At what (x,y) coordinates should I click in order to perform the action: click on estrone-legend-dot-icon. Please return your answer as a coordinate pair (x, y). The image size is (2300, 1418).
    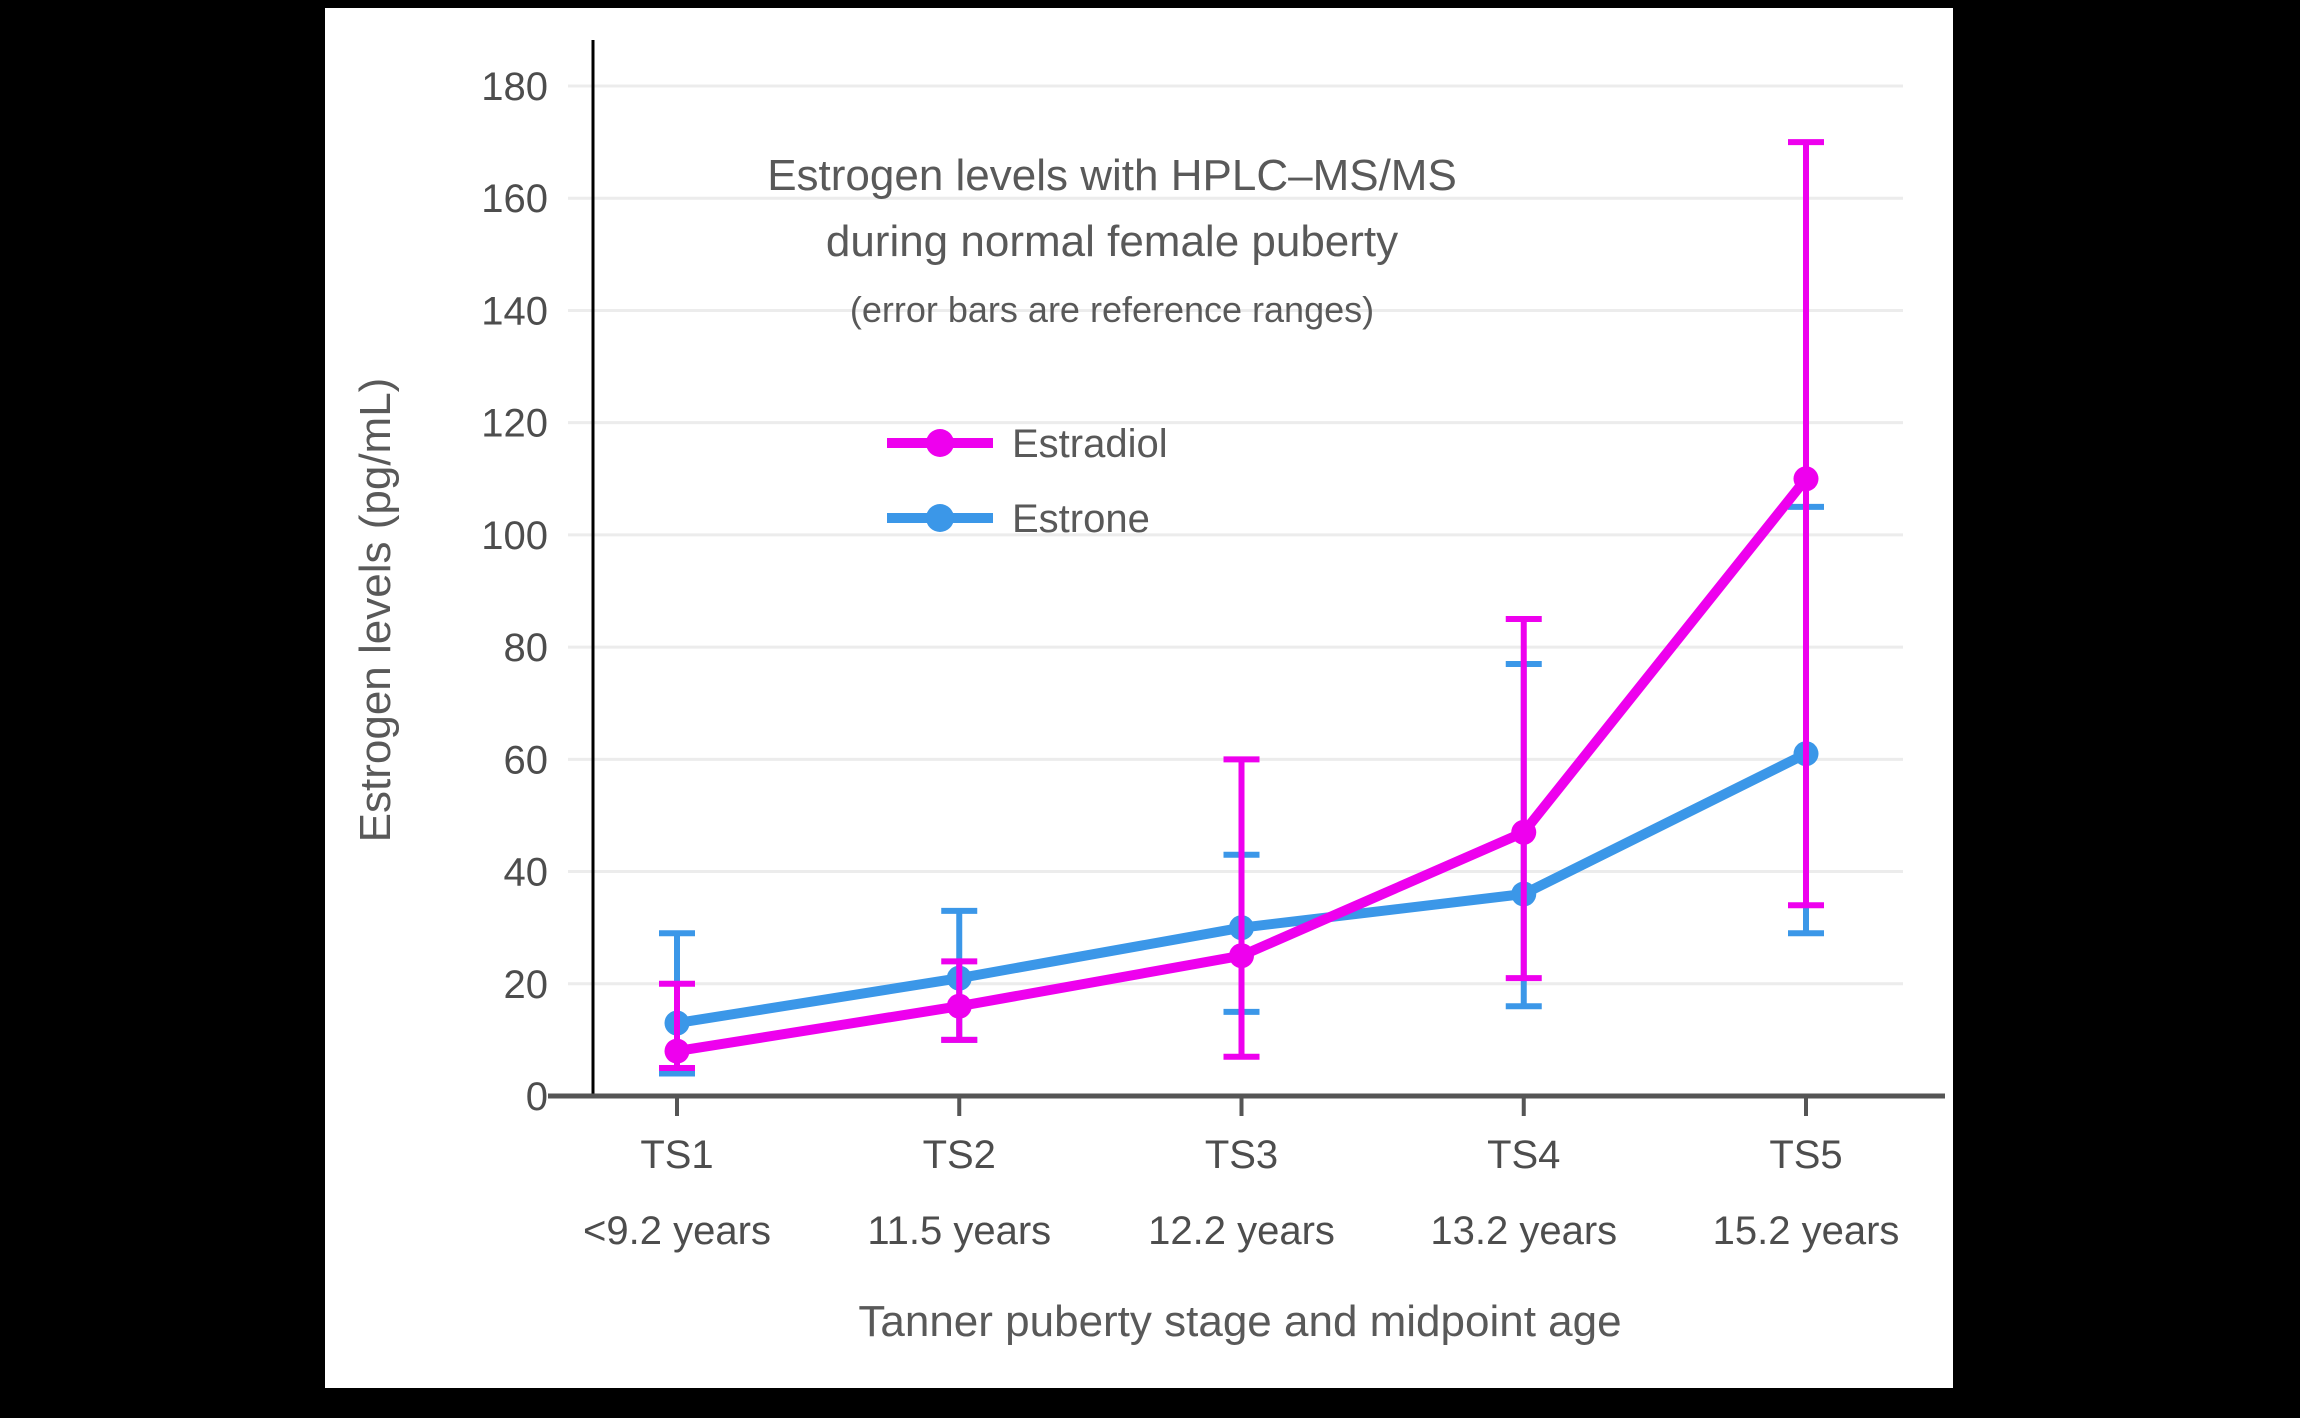
    Looking at the image, I should click on (940, 518).